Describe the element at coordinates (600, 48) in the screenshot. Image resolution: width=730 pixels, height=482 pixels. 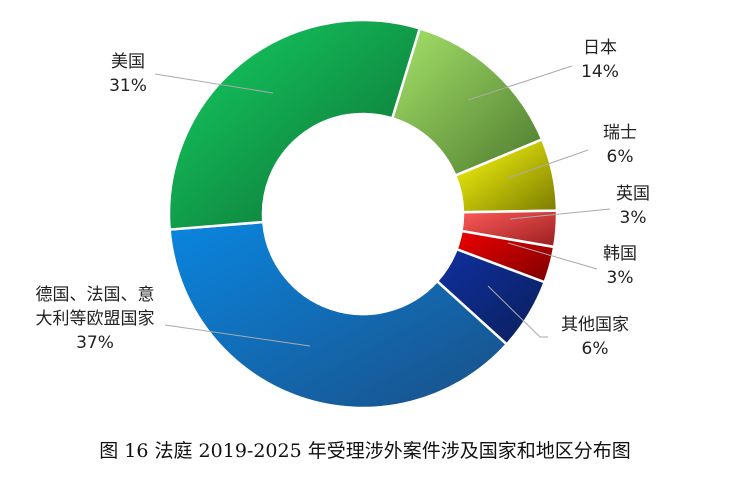
I see `data-label-category: 日本` at that location.